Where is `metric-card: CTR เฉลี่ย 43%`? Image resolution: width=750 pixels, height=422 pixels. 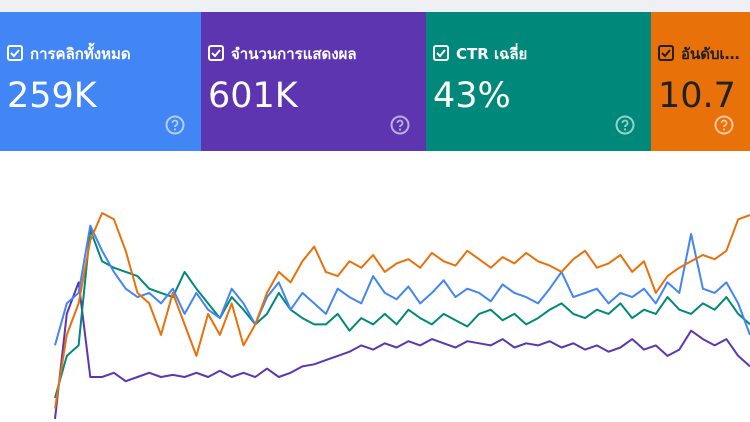
metric-card: CTR เฉลี่ย 43% is located at coordinates (538, 81).